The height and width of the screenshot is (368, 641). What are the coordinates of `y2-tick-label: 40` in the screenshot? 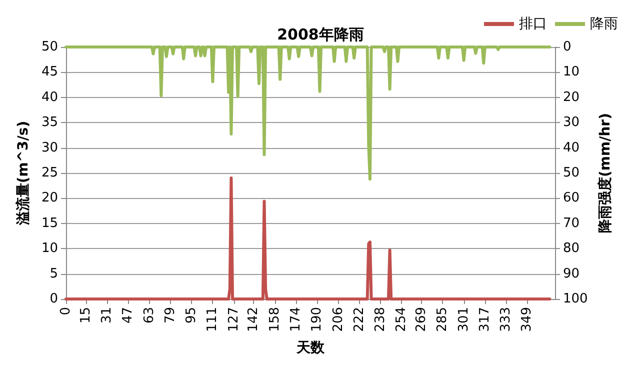 It's located at (571, 148).